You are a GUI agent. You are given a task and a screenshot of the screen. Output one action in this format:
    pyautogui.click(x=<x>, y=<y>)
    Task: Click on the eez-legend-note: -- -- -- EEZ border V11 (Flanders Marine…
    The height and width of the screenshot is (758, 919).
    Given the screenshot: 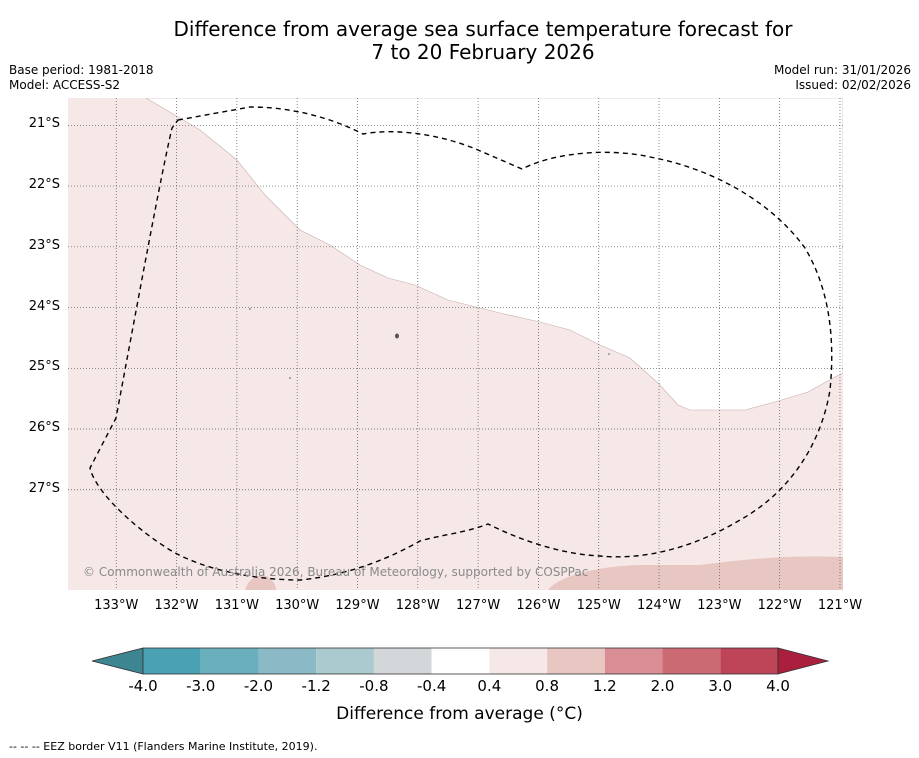 What is the action you would take?
    pyautogui.click(x=163, y=746)
    